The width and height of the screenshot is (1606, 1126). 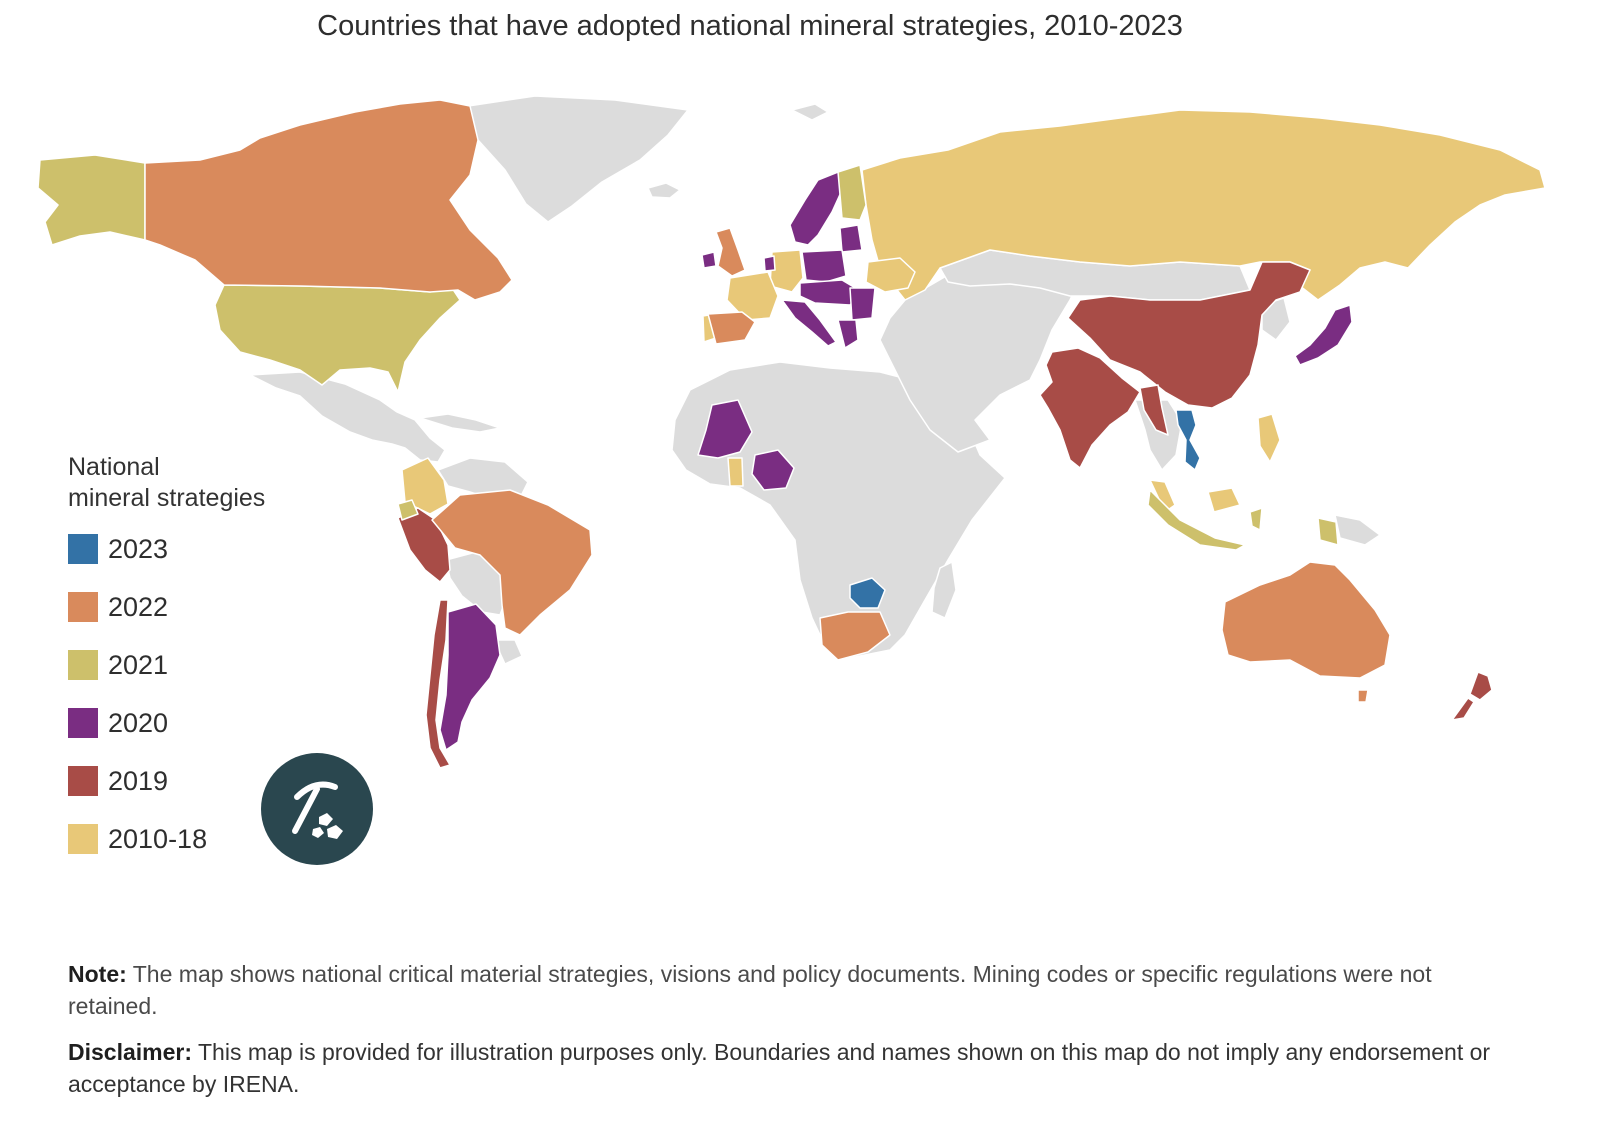 What do you see at coordinates (1269, 438) in the screenshot?
I see `philippines-region` at bounding box center [1269, 438].